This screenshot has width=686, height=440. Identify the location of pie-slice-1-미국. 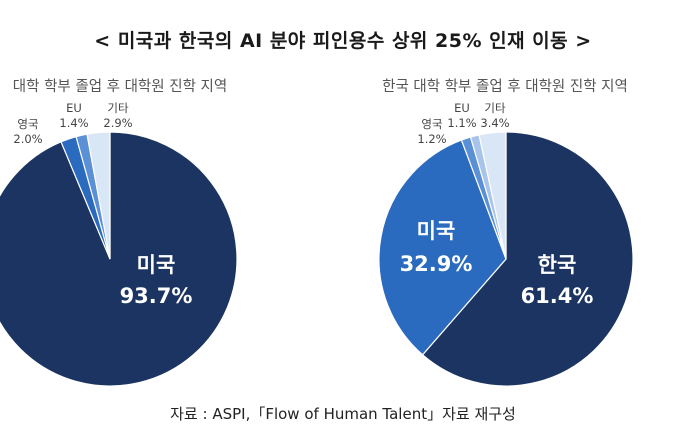
(442, 247).